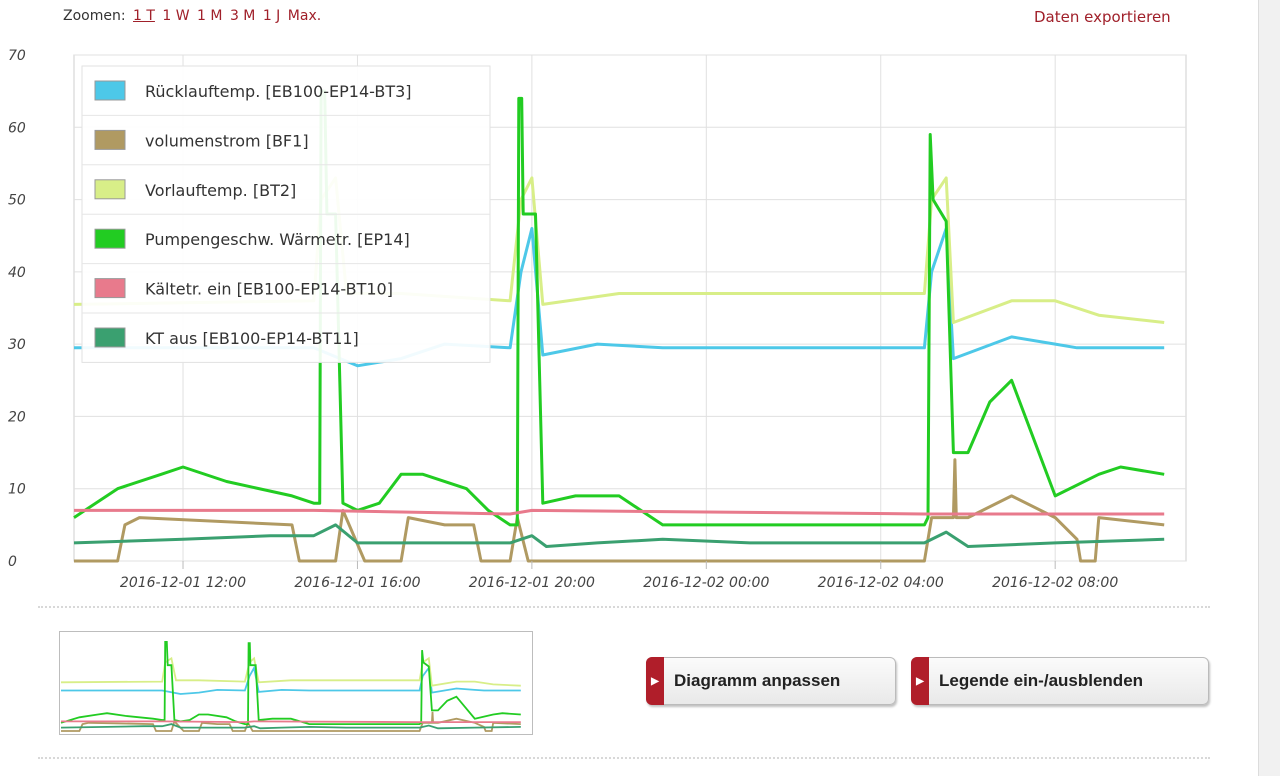 Image resolution: width=1280 pixels, height=776 pixels. What do you see at coordinates (17, 273) in the screenshot?
I see `y-tick-label: 40` at bounding box center [17, 273].